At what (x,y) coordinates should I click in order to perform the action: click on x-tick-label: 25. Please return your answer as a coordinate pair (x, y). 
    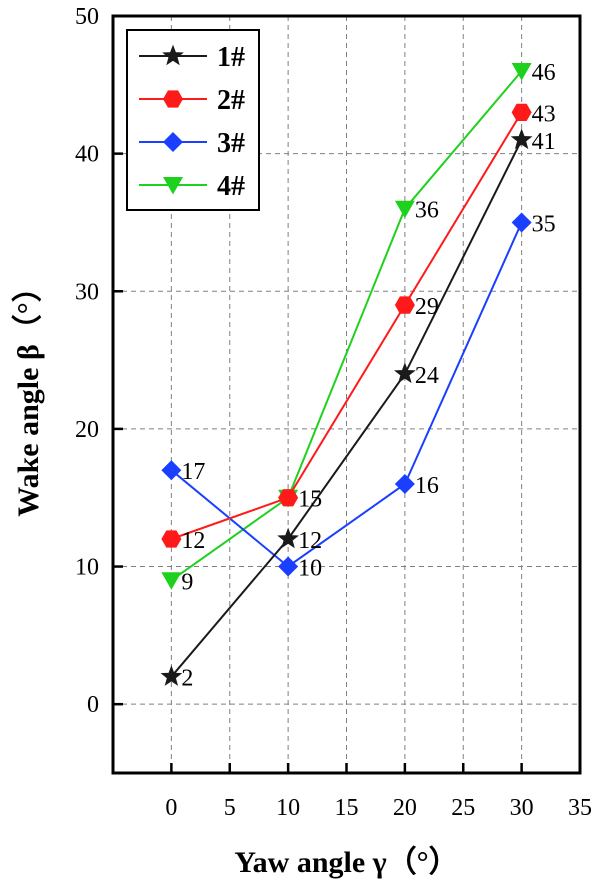
    Looking at the image, I should click on (463, 808).